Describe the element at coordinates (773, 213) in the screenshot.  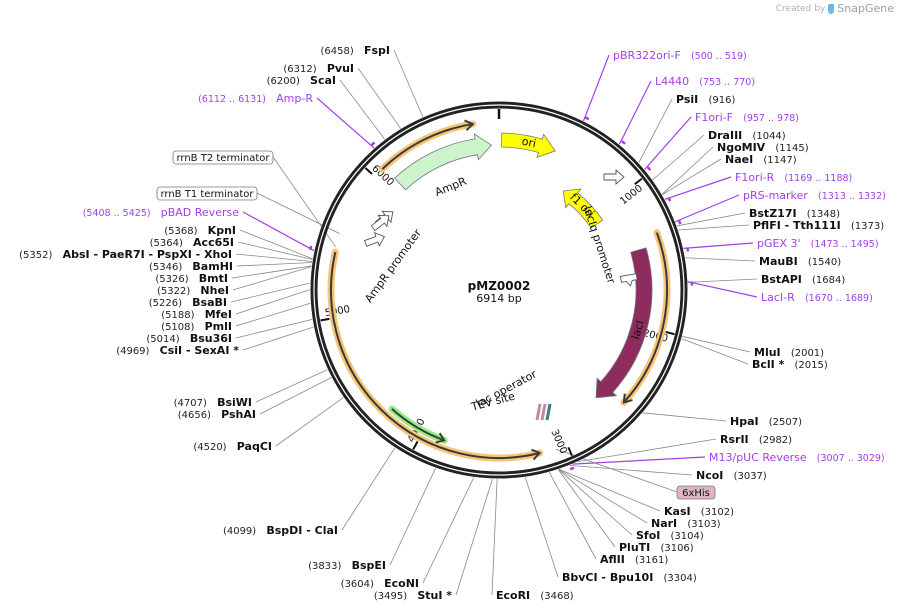
I see `enzyme-name: BstZ17I` at that location.